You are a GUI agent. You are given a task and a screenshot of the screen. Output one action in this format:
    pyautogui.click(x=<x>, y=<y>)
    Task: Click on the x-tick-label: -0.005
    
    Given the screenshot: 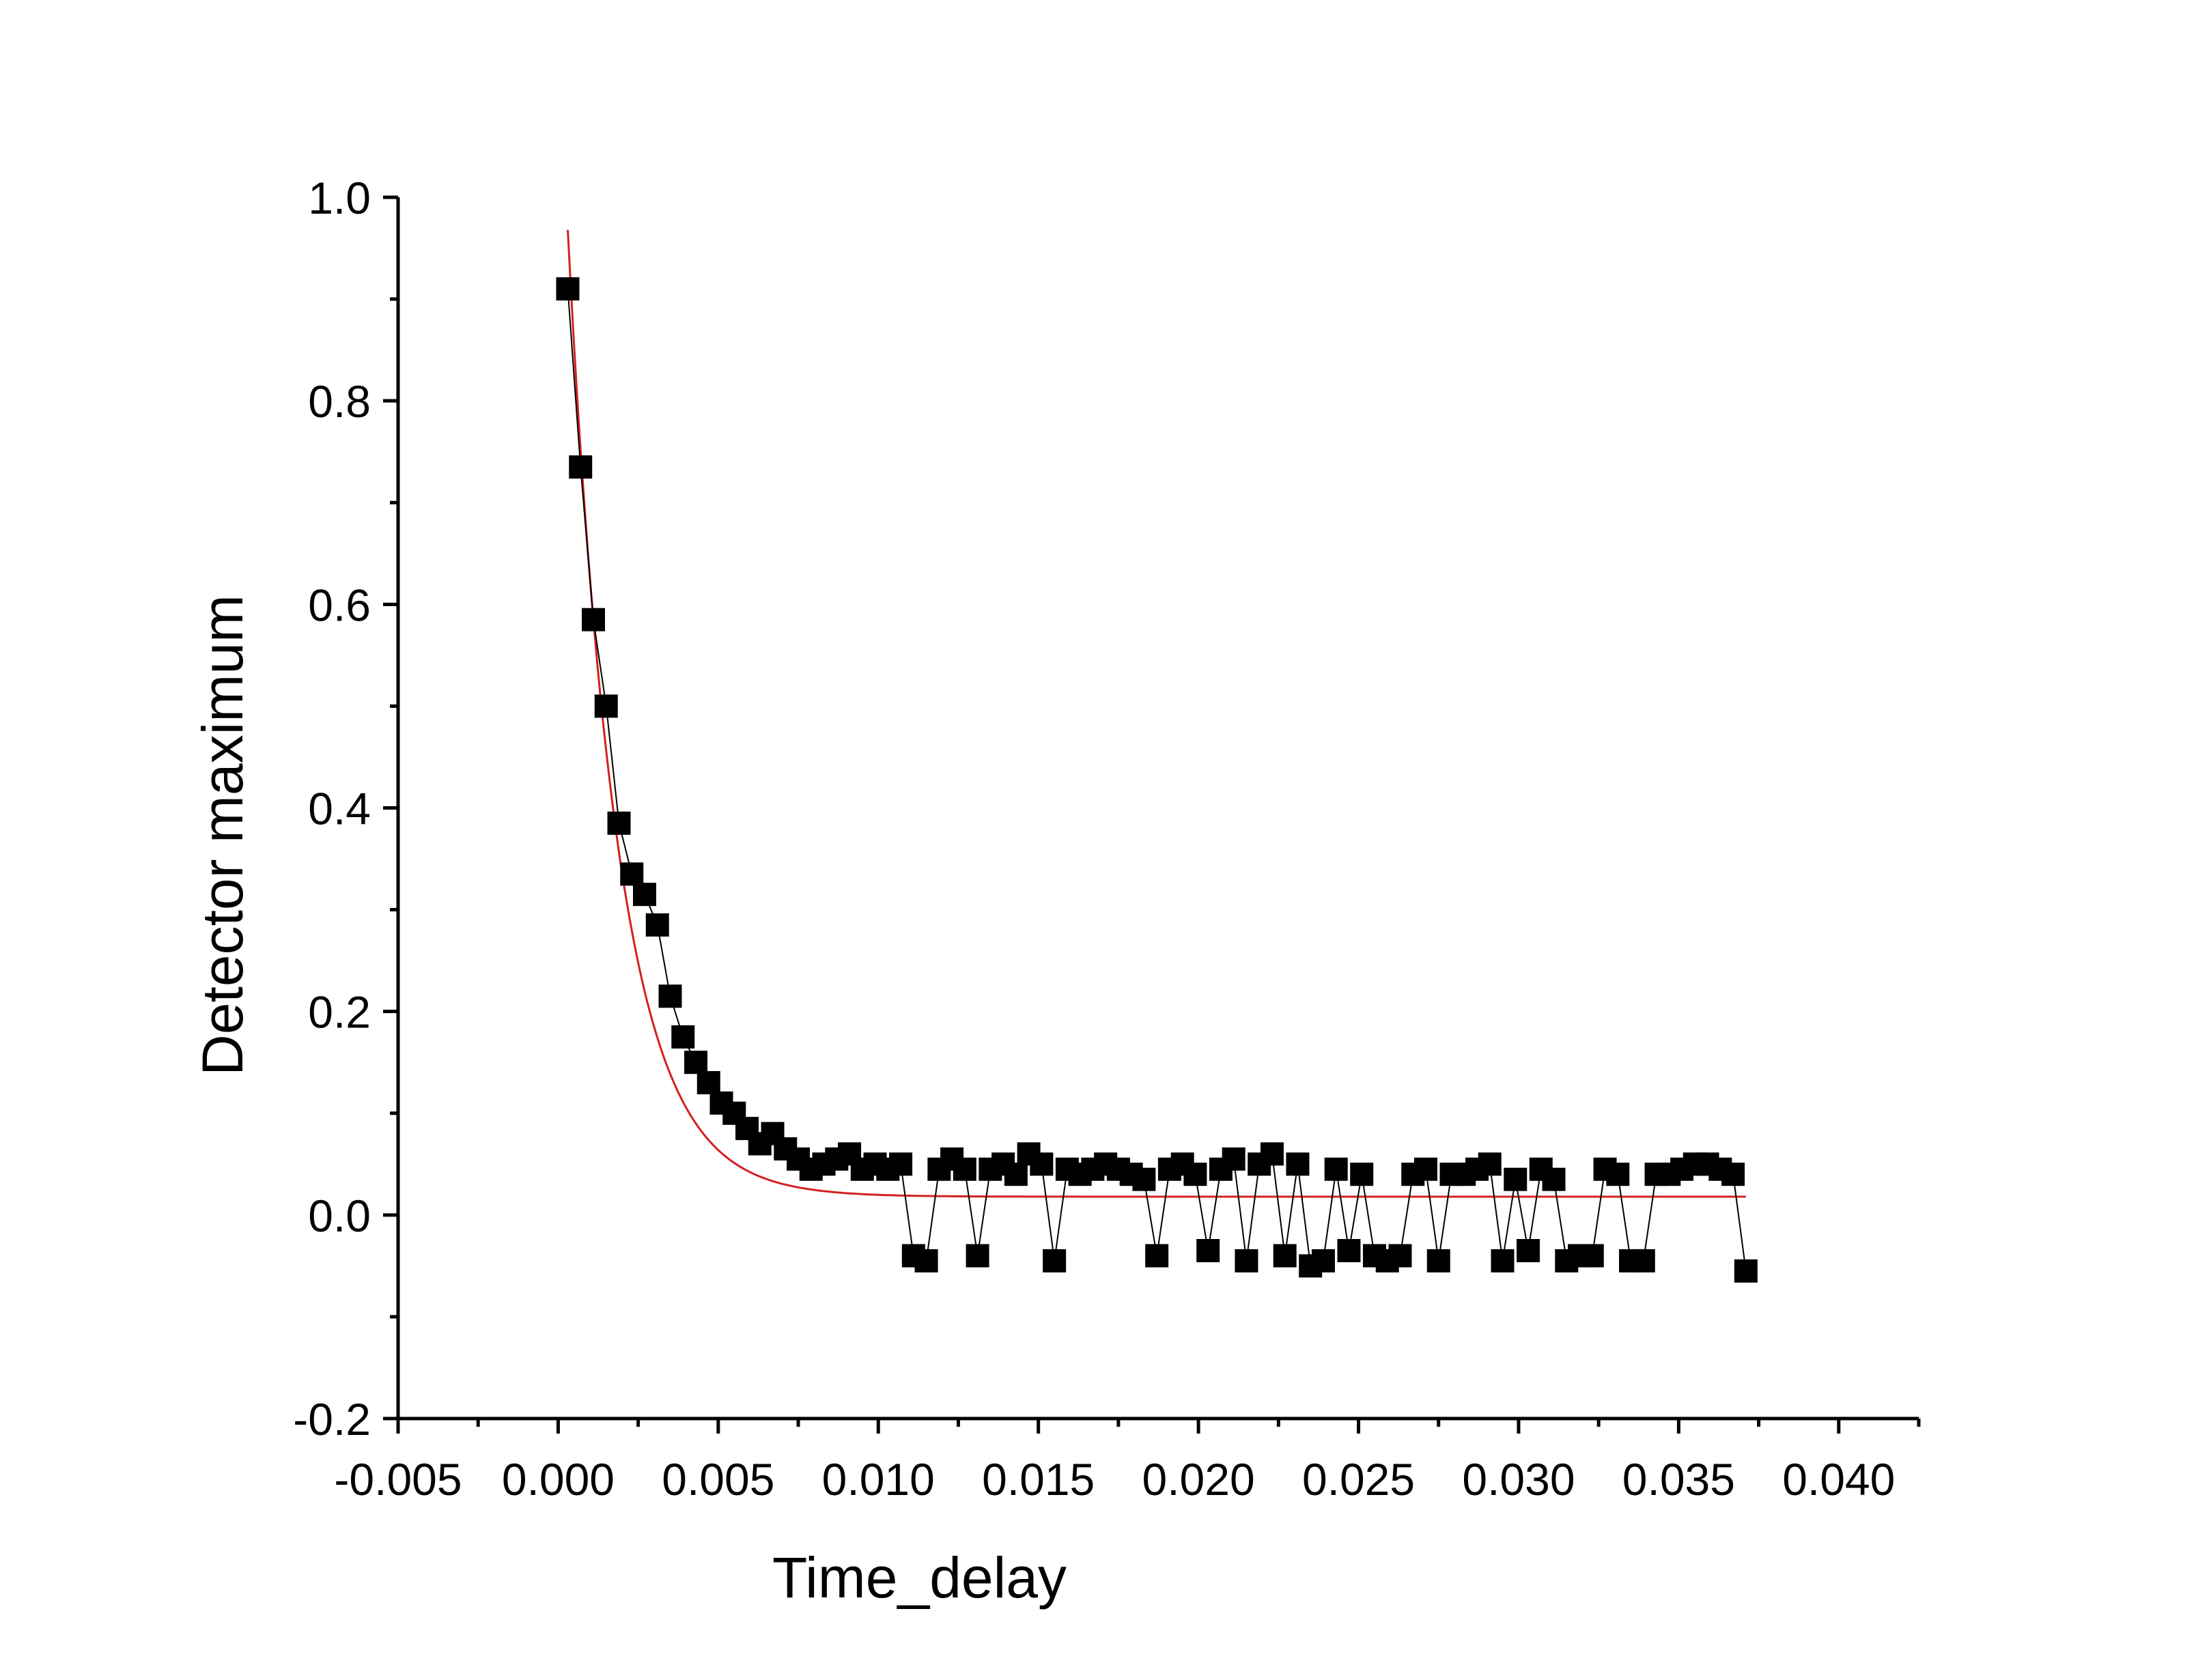 What is the action you would take?
    pyautogui.click(x=398, y=1479)
    